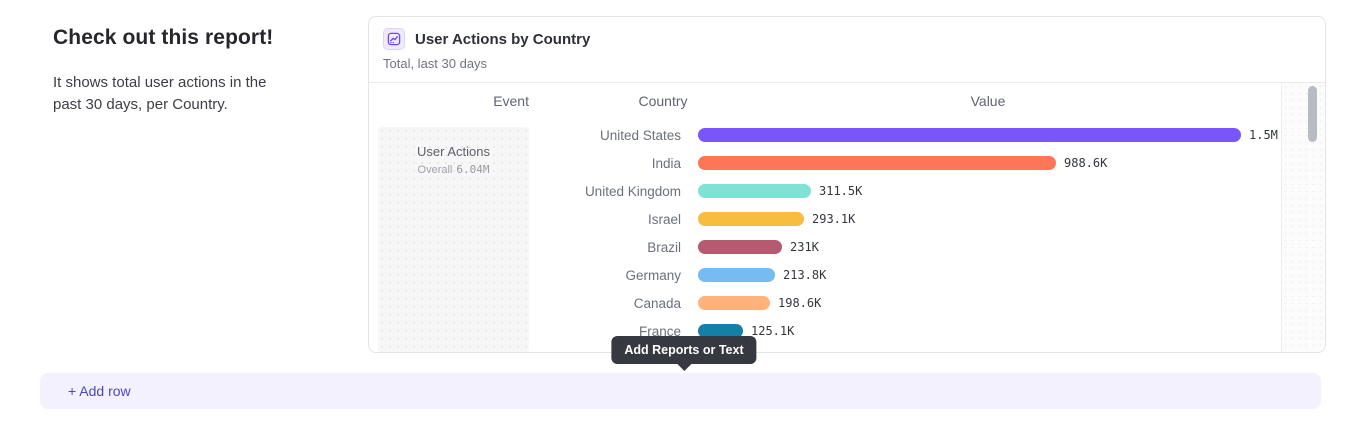  Describe the element at coordinates (453, 169) in the screenshot. I see `event-overall: Overall 6.04M` at that location.